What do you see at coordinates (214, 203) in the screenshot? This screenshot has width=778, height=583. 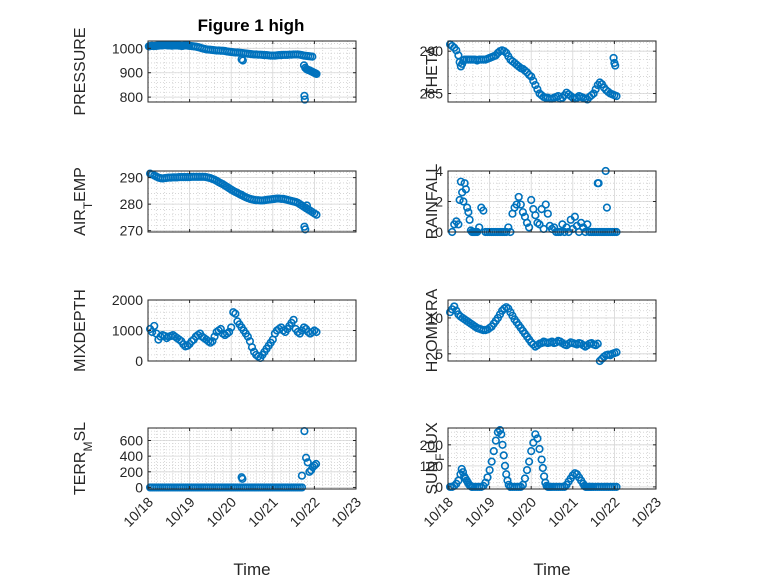 I see `subplot-air-temp: 270 280 290 AIRTEMP` at bounding box center [214, 203].